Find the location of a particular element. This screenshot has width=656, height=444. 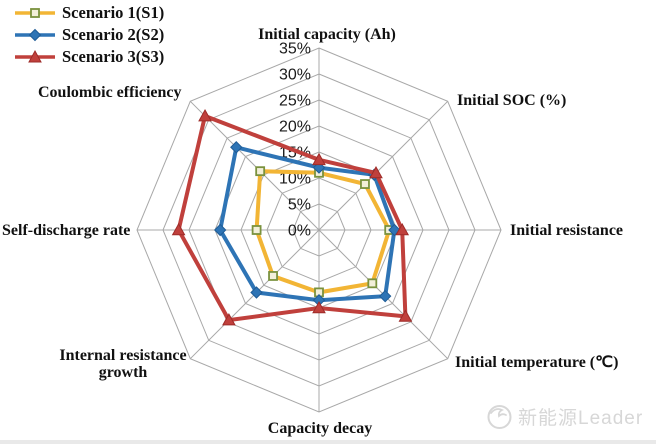

radial-tick-label: 0% is located at coordinates (299, 231).